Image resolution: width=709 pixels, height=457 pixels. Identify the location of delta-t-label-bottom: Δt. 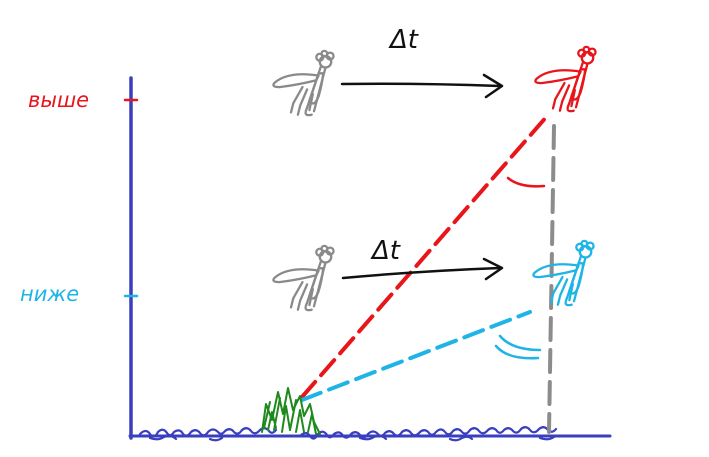
(385, 251).